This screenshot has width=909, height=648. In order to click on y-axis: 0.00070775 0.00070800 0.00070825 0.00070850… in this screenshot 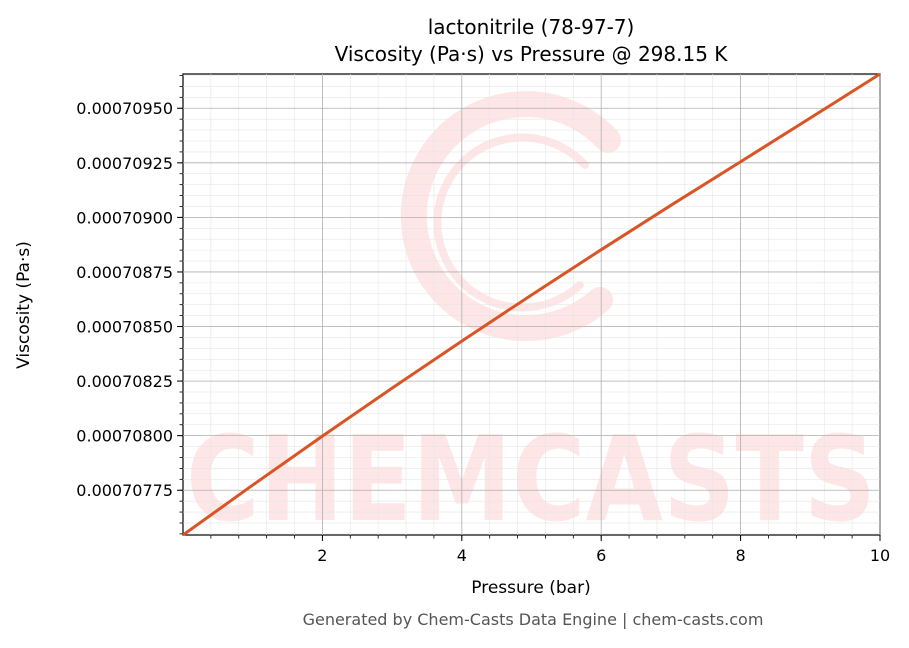, I will do `click(129, 305)`.